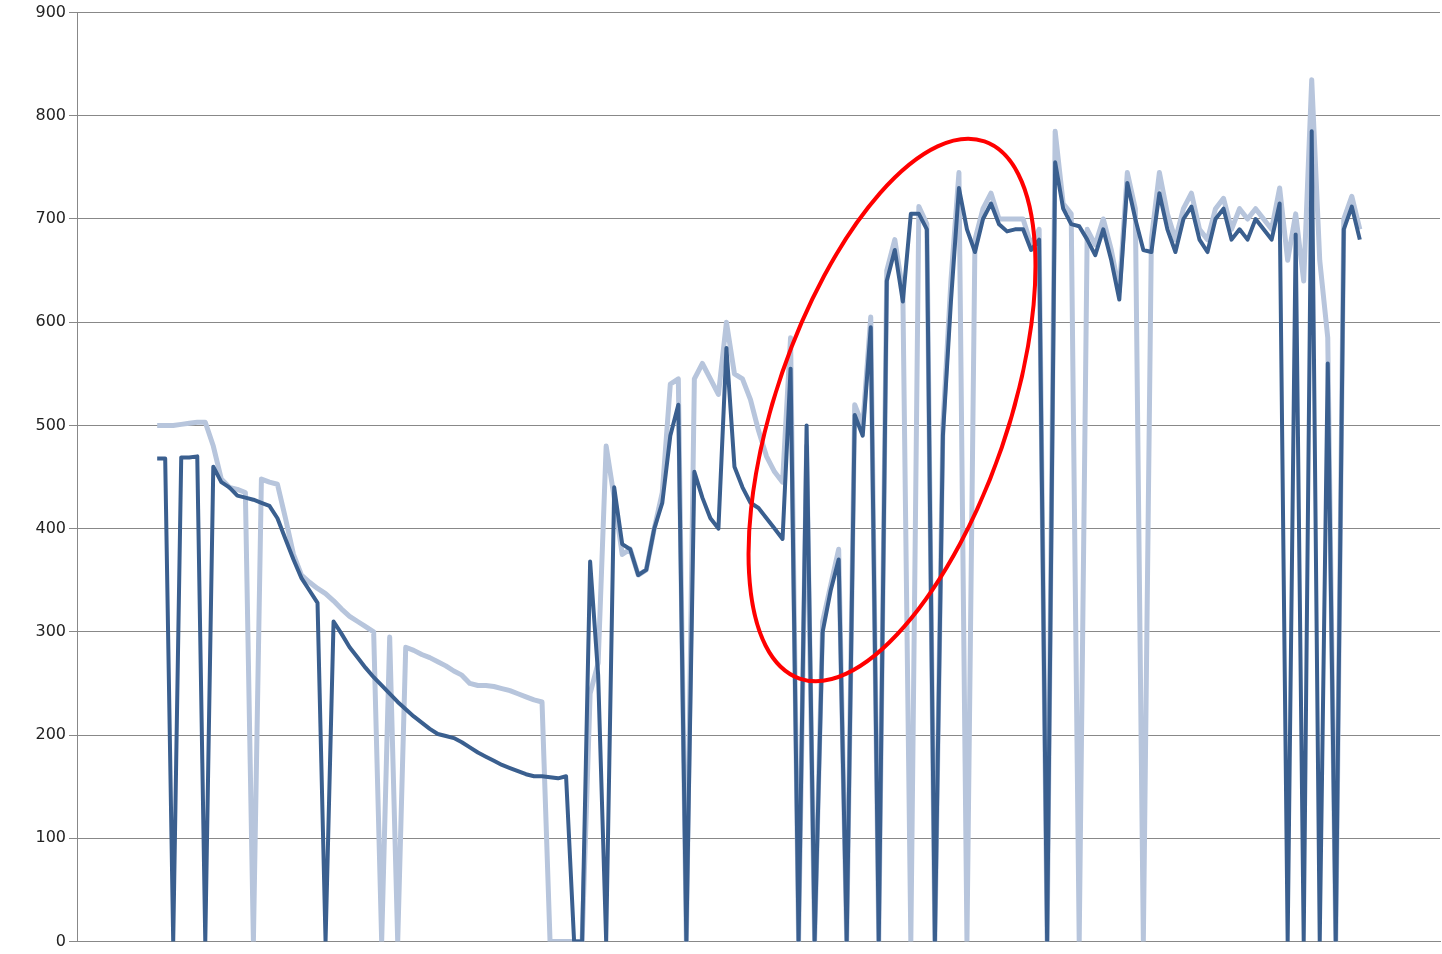  Describe the element at coordinates (50, 527) in the screenshot. I see `y-tick-label: 400` at that location.